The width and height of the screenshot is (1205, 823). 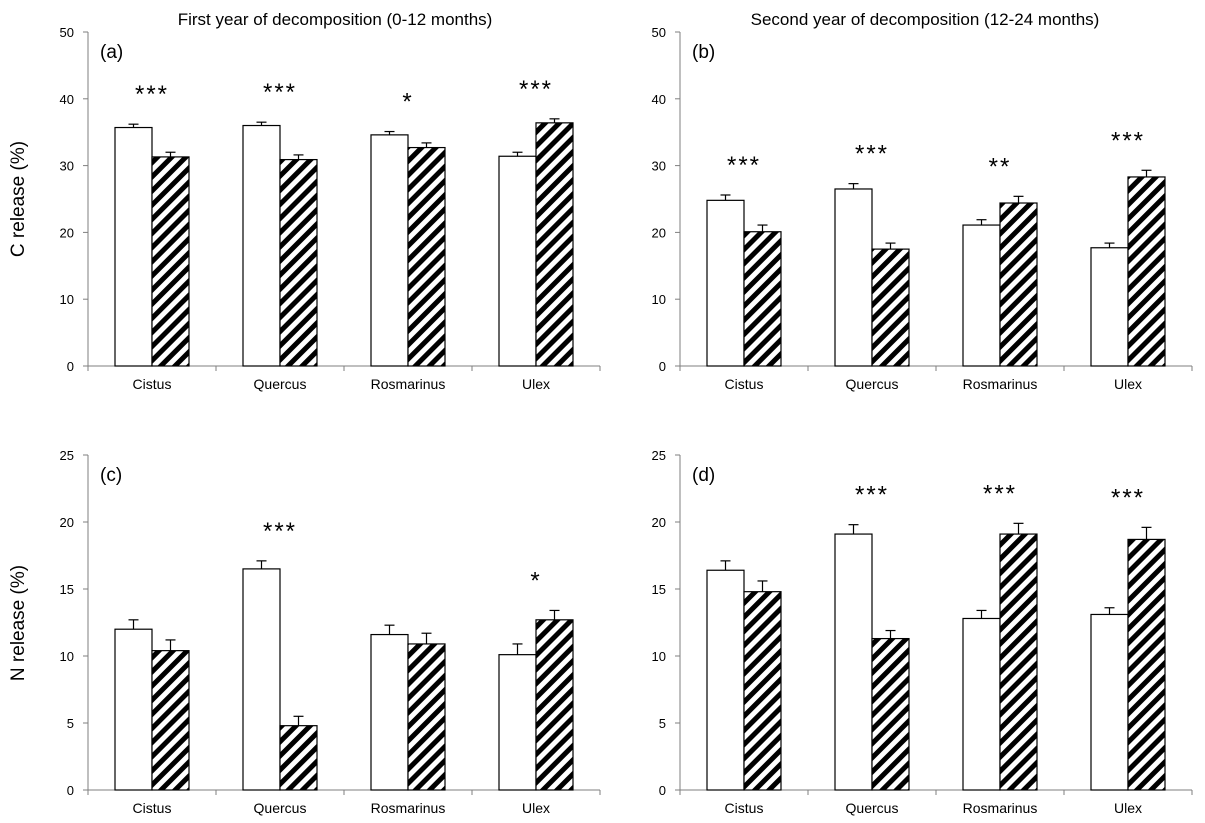 I want to click on significance-rosmarinus: ***, so click(x=1000, y=493).